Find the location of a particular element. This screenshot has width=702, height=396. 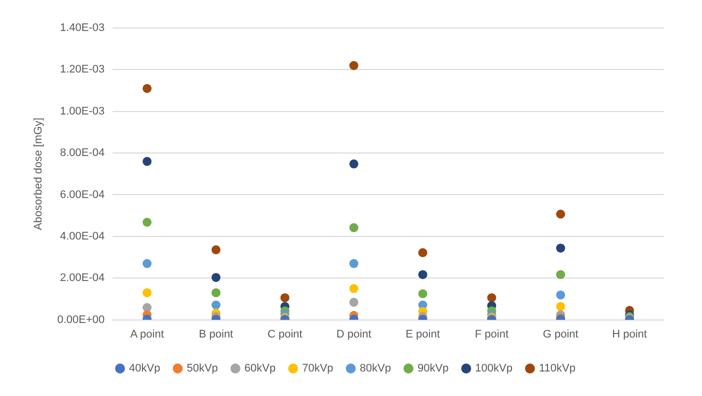

legend-label: 70kVp is located at coordinates (318, 368).